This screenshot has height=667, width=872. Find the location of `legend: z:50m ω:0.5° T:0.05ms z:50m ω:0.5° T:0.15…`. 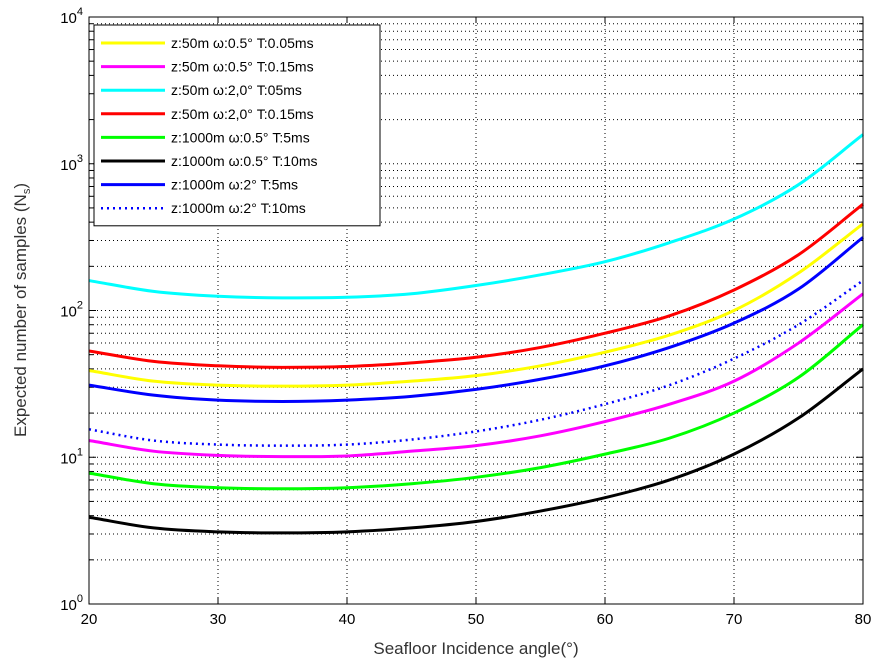

legend: z:50m ω:0.5° T:0.05ms z:50m ω:0.5° T:0.15… is located at coordinates (237, 125).